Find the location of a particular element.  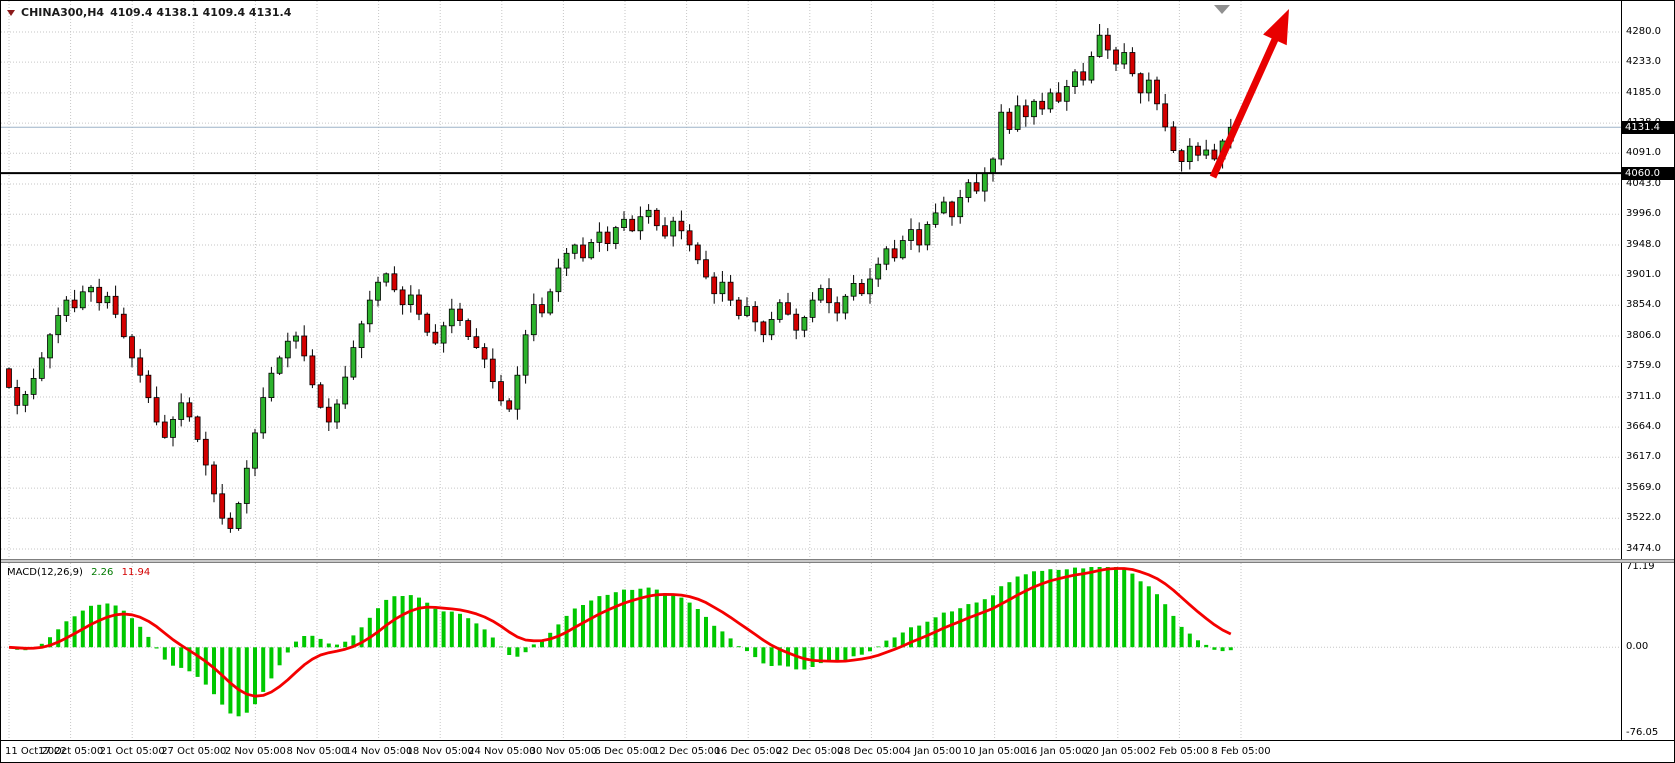

hline-price-badge: 4060.0 is located at coordinates (1648, 173).